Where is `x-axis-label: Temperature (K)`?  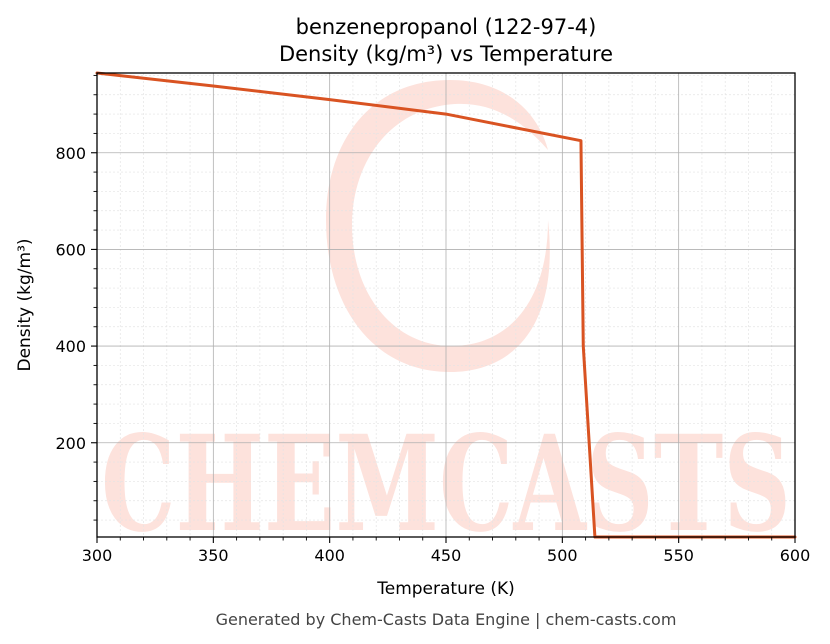 x-axis-label: Temperature (K) is located at coordinates (445, 589).